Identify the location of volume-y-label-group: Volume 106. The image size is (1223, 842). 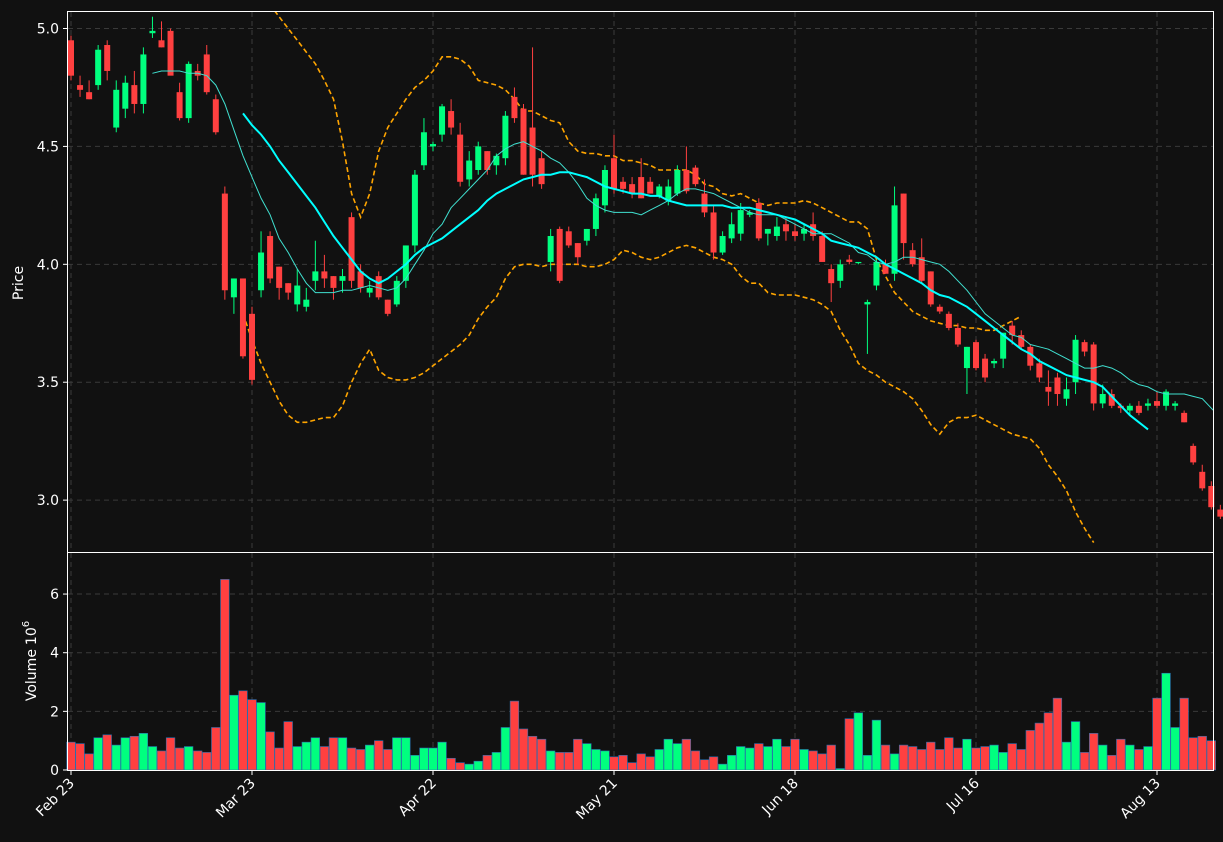
(30, 661).